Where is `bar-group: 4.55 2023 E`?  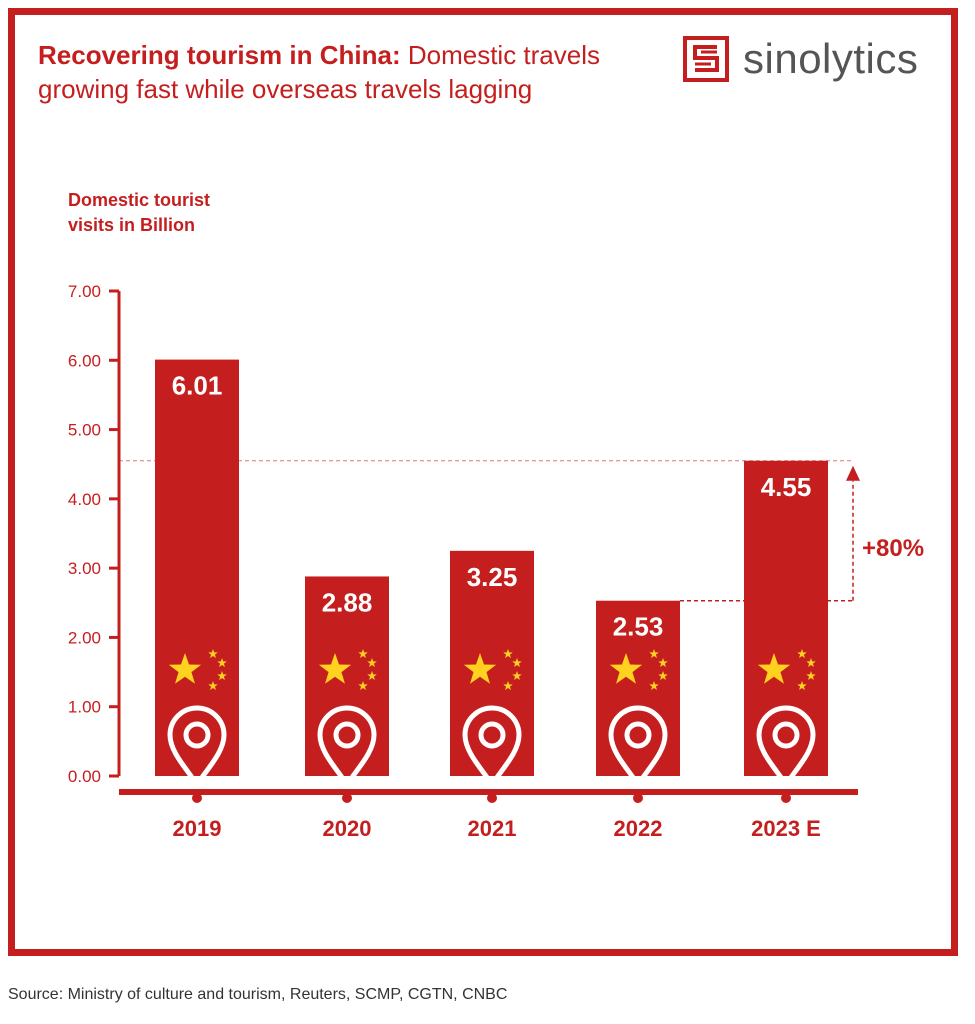 bar-group: 4.55 2023 E is located at coordinates (786, 650).